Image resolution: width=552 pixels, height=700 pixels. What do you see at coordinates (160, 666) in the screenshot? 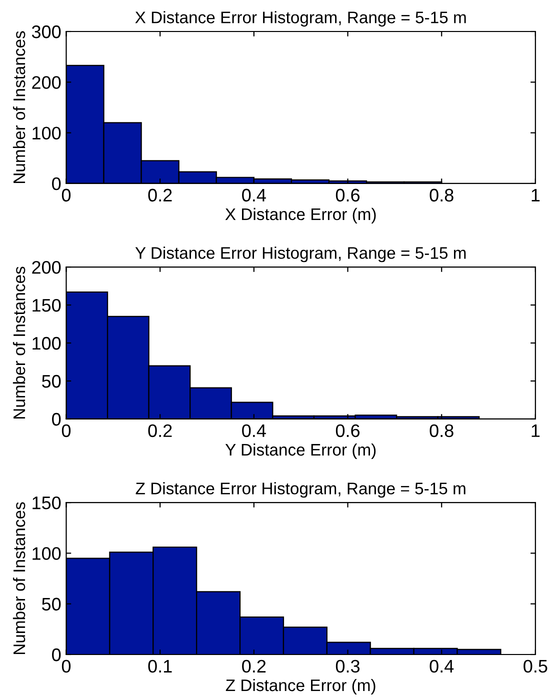
I see `x-tick-label: 0.1` at bounding box center [160, 666].